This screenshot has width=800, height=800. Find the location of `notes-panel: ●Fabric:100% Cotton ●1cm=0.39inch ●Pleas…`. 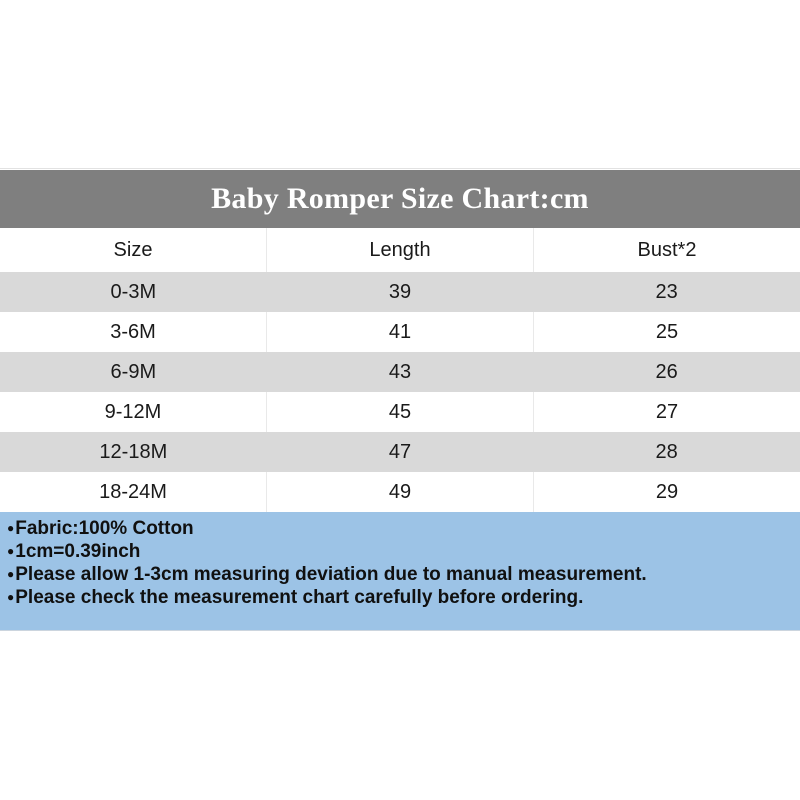

notes-panel: ●Fabric:100% Cotton ●1cm=0.39inch ●Pleas… is located at coordinates (400, 571).